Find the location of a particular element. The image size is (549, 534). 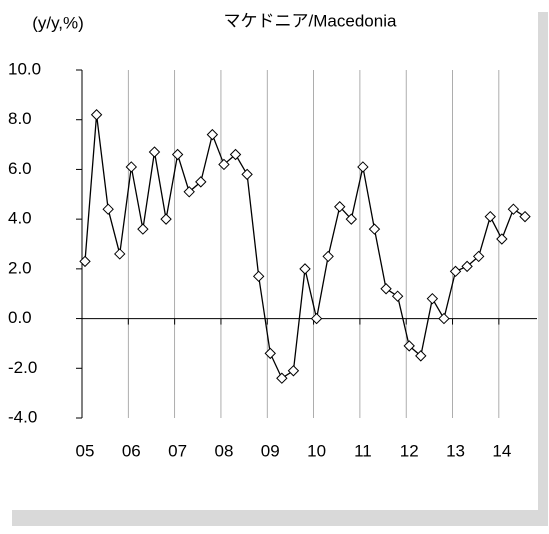

y-tick-label: 4.0 is located at coordinates (20, 218).